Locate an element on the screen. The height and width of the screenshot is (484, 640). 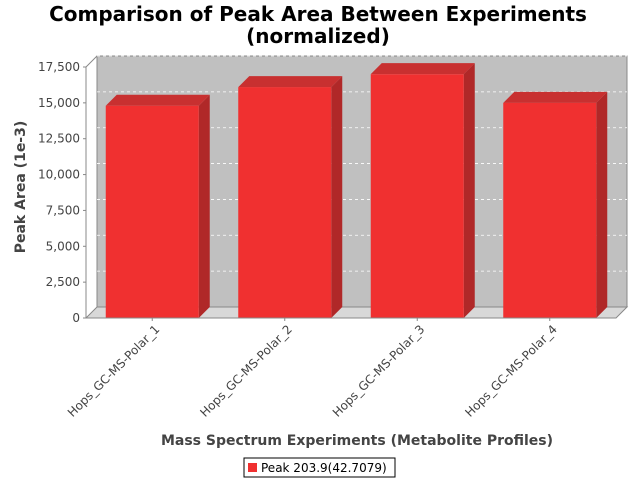
y-tick-label: 2,500 is located at coordinates (63, 282).